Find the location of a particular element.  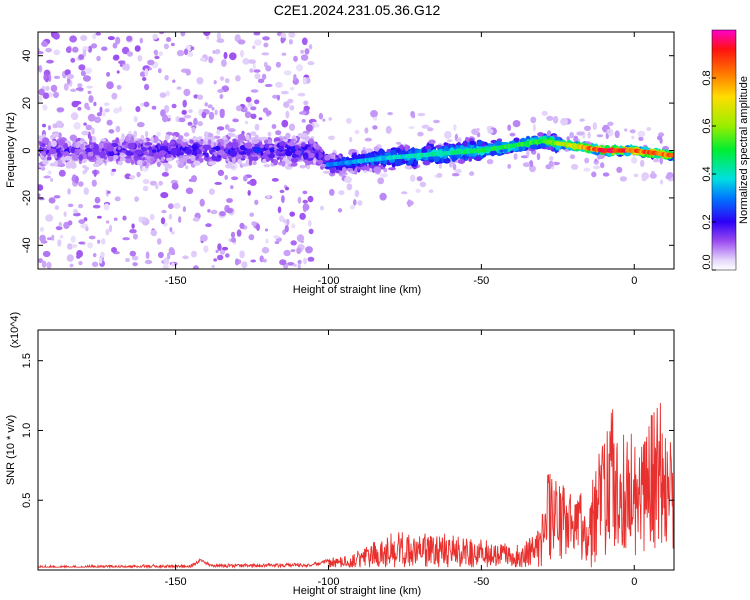

y-tick-label: 20 is located at coordinates (27, 103).